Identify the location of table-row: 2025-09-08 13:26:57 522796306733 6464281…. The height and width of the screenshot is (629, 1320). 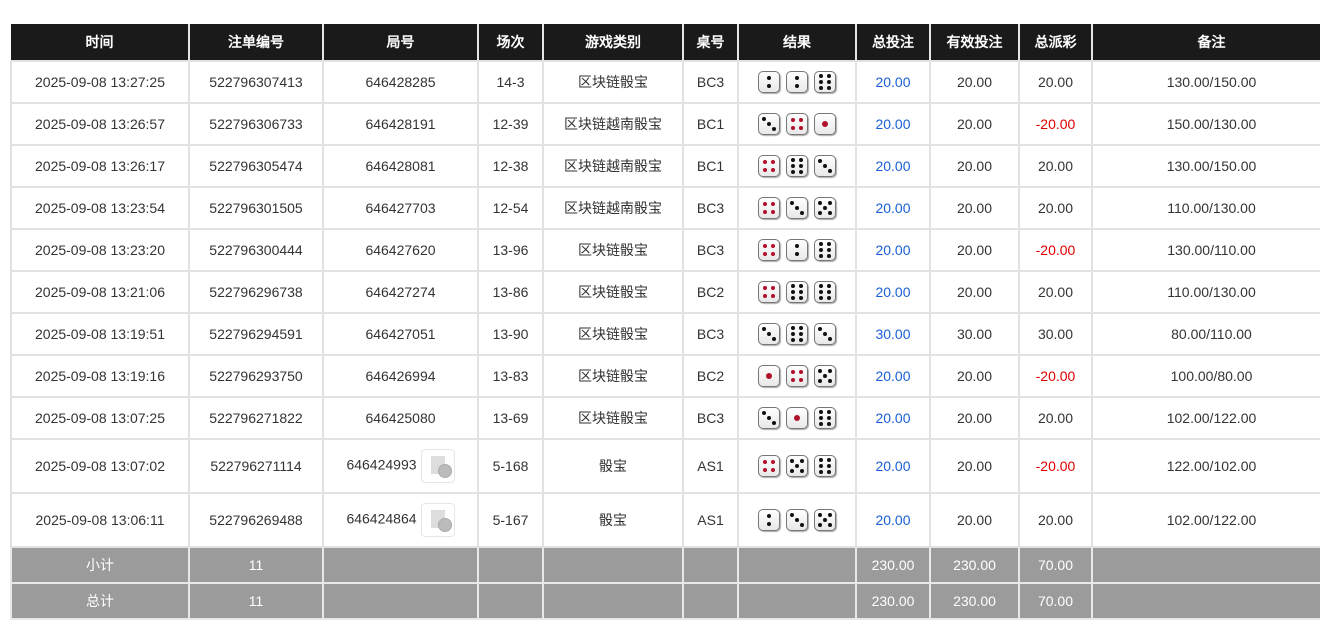
(665, 124).